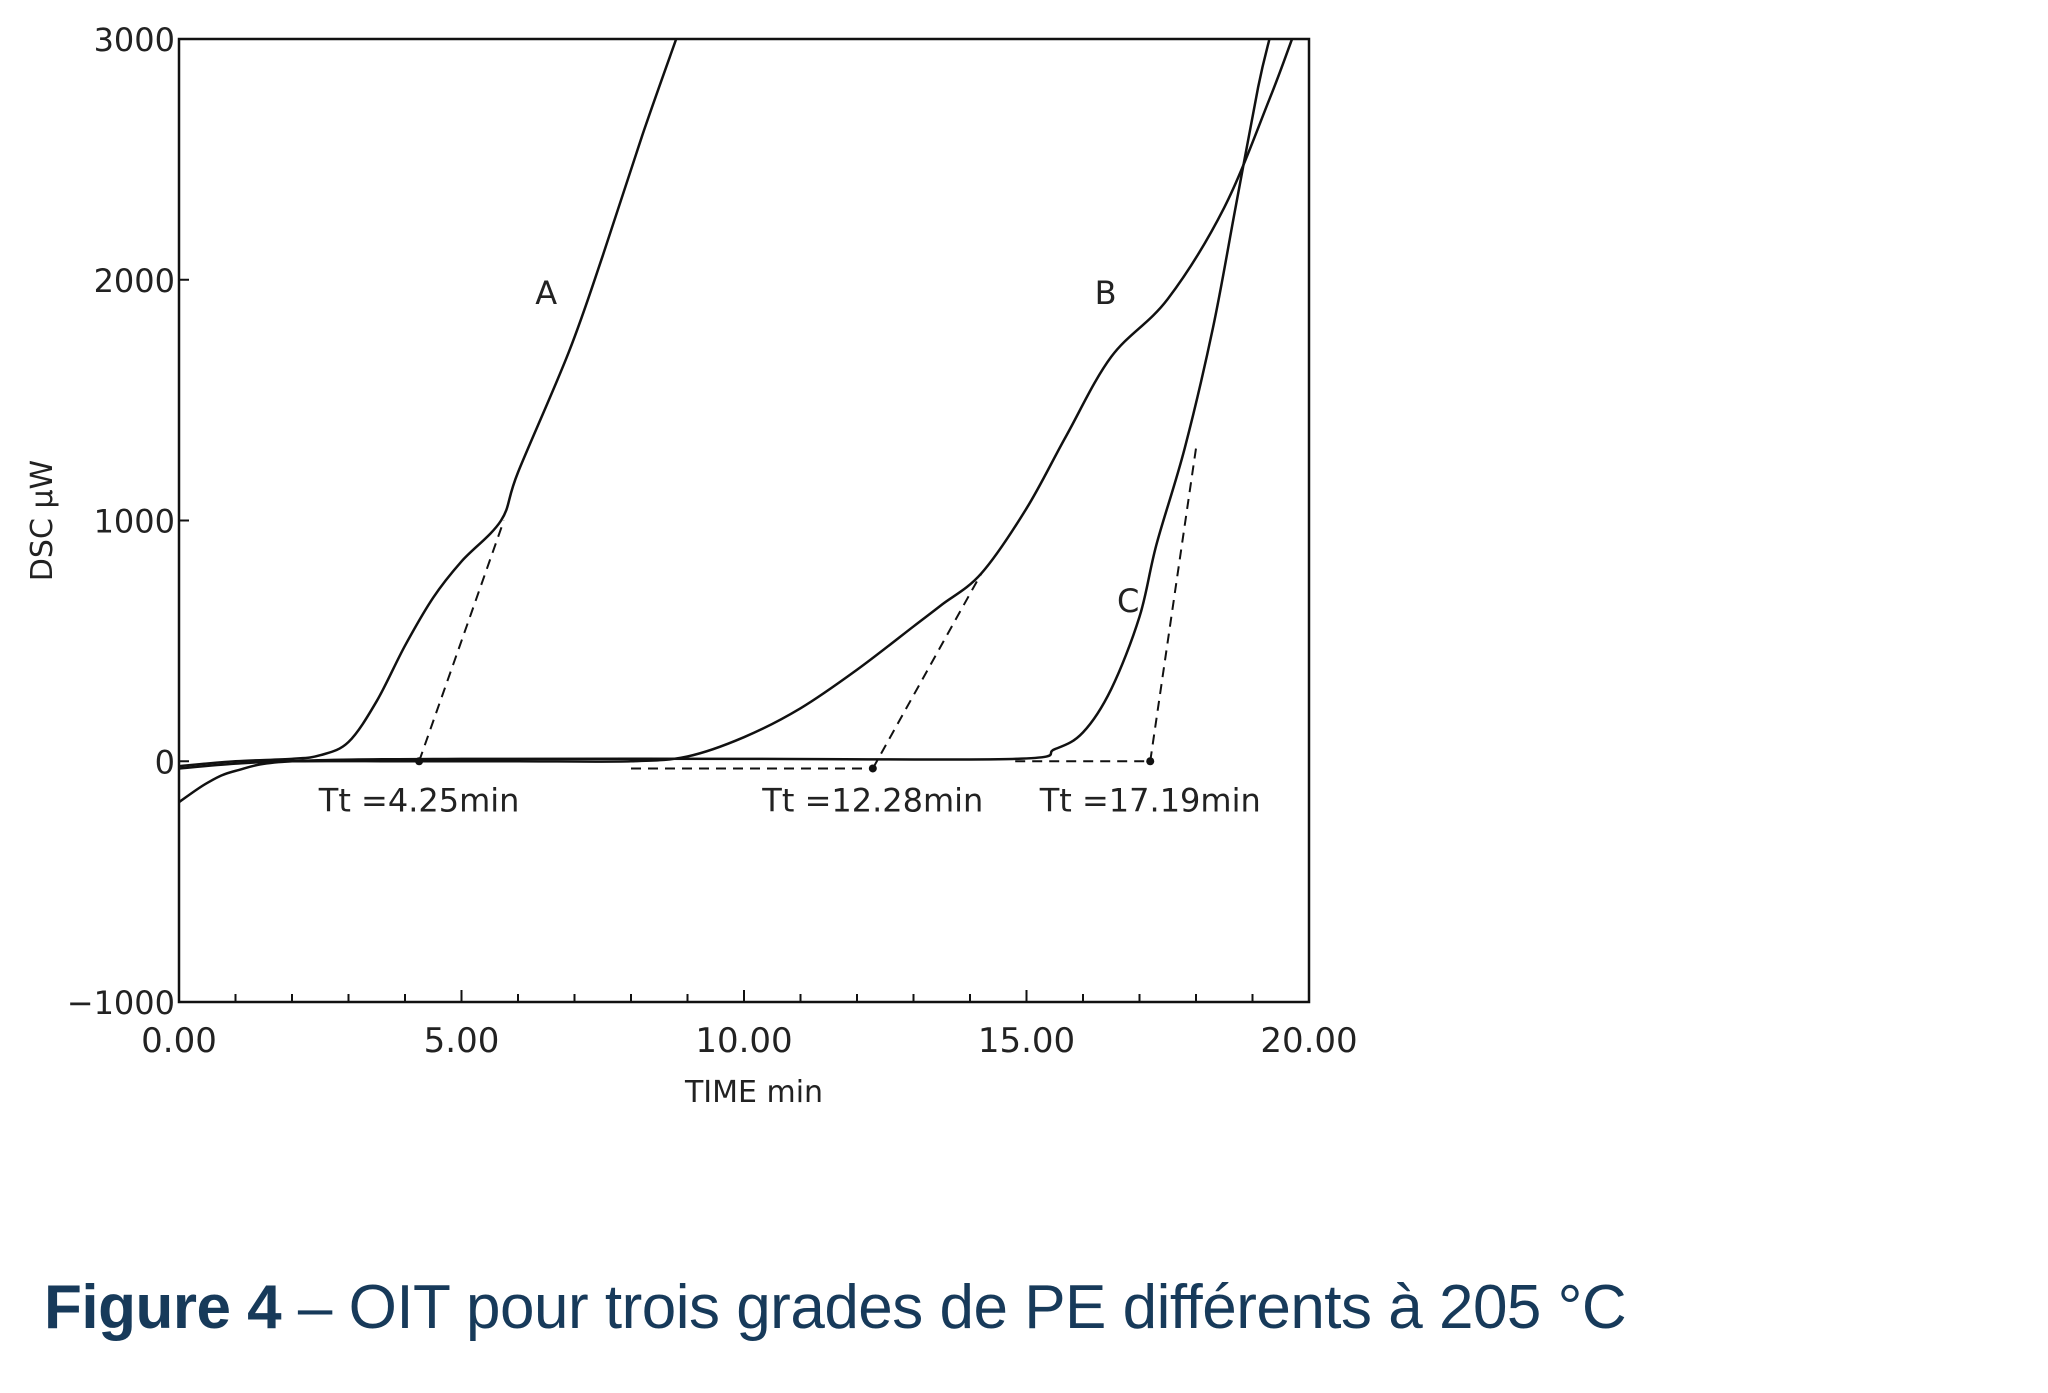  I want to click on onset-label-a: Tt =4.25min, so click(419, 800).